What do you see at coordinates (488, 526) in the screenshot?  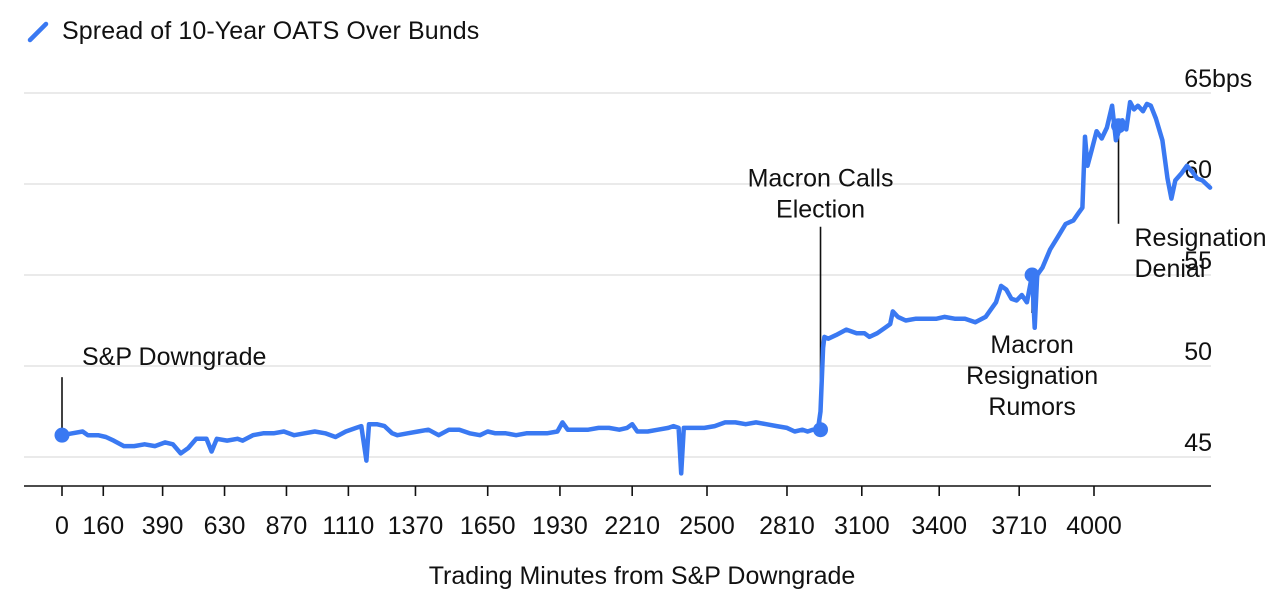 I see `x-tick-label-1650: 1650` at bounding box center [488, 526].